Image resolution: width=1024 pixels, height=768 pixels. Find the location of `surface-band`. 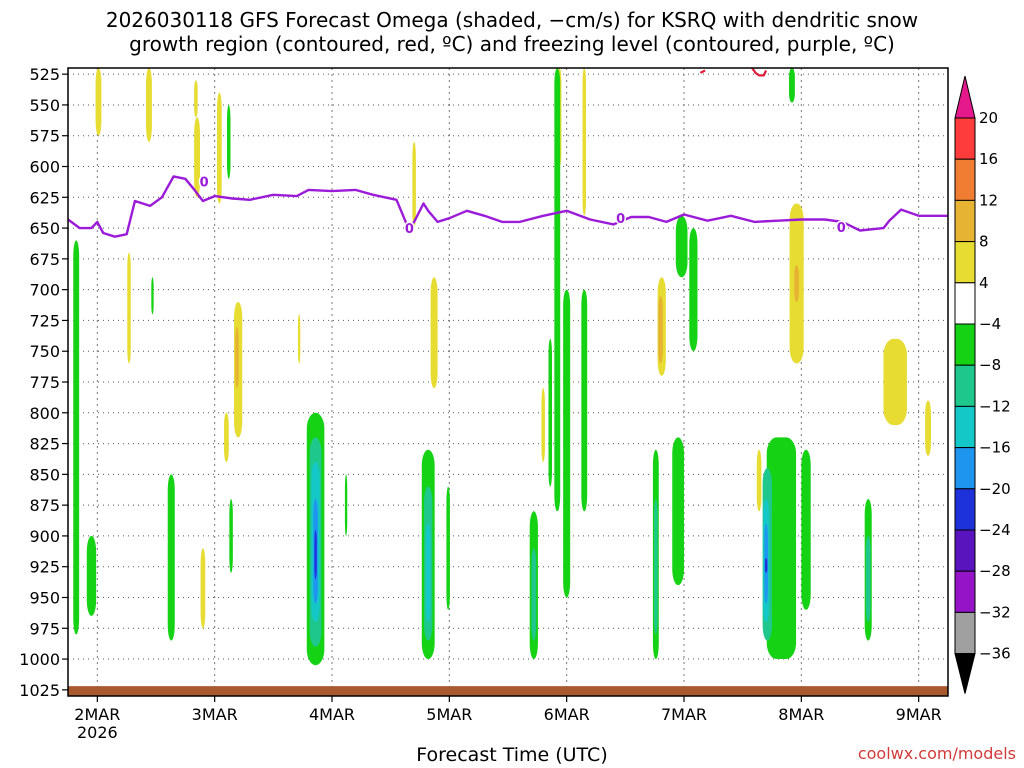

surface-band is located at coordinates (508, 691).